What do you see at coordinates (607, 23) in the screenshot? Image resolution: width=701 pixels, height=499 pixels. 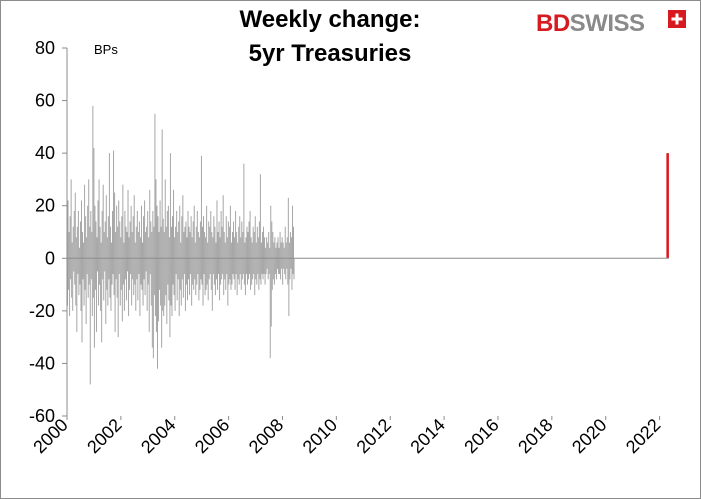 I see `logo-text-swiss: SWISS` at bounding box center [607, 23].